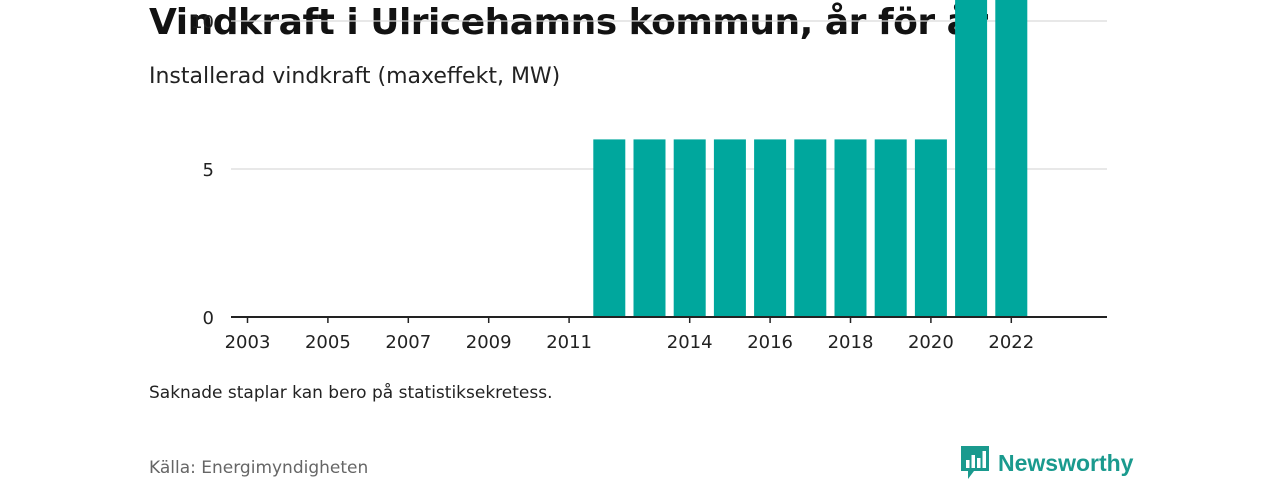 The height and width of the screenshot is (480, 1280). Describe the element at coordinates (202, 22) in the screenshot. I see `y-tick-label: 10` at that location.